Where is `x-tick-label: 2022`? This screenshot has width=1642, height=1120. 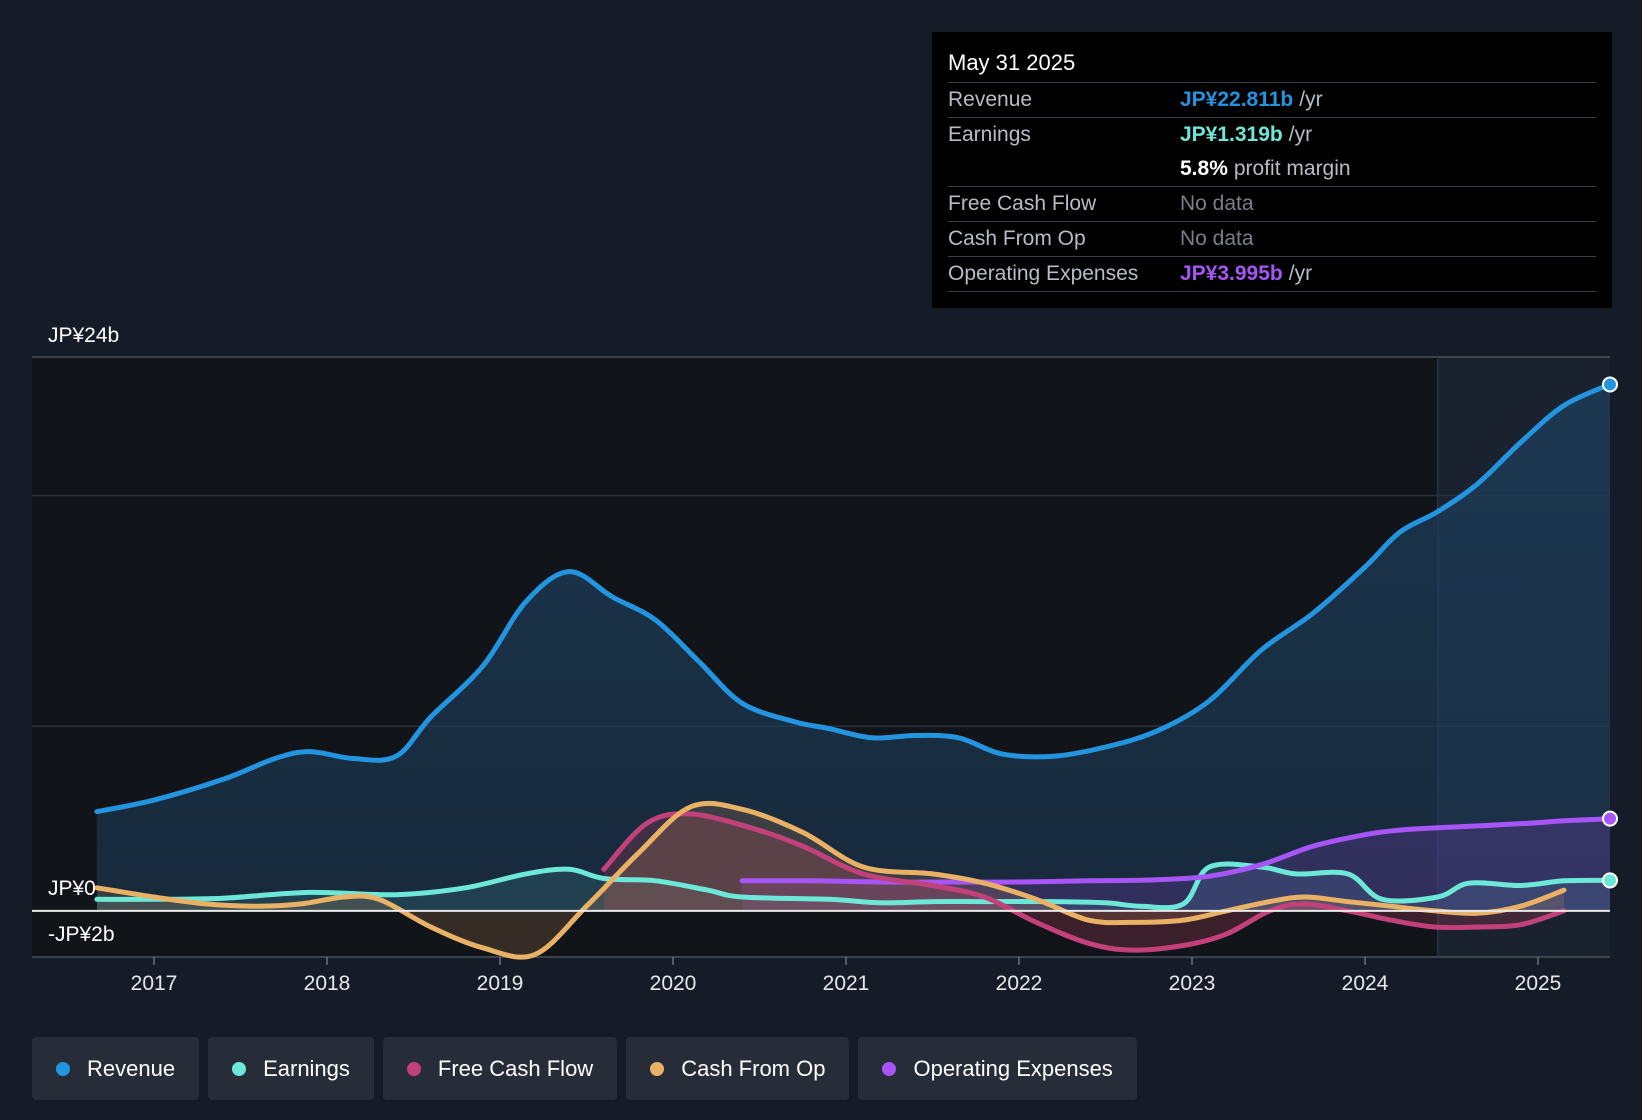 x-tick-label: 2022 is located at coordinates (1019, 983).